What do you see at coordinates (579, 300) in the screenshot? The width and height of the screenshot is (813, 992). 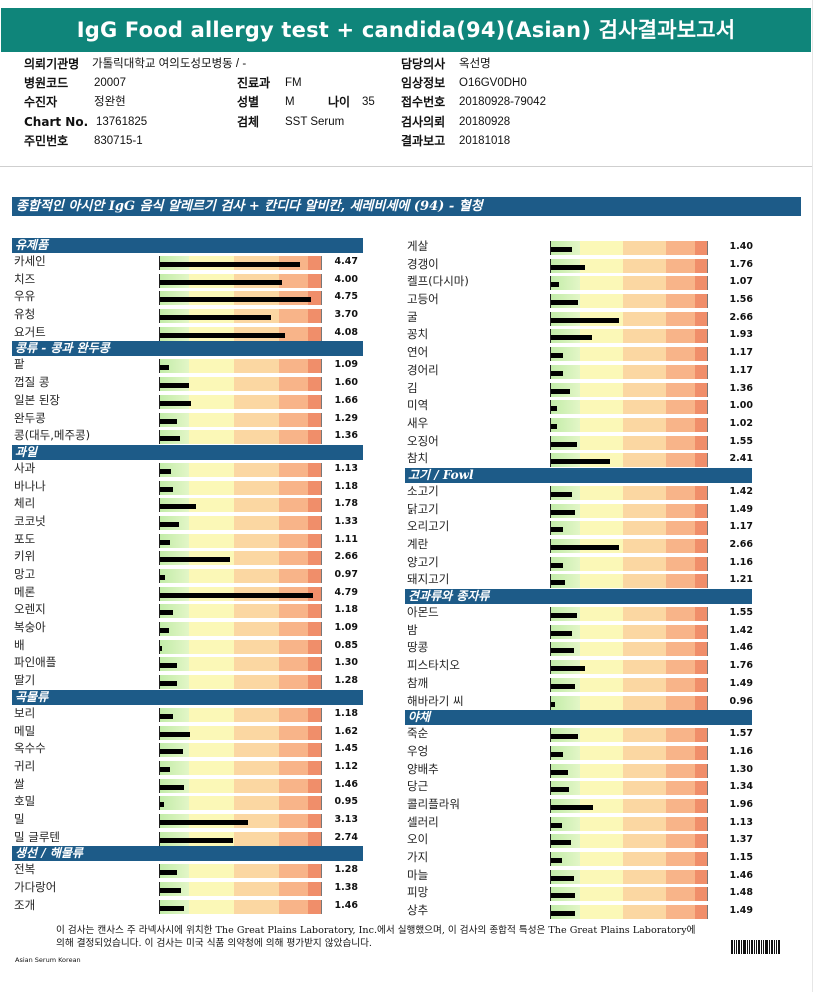 I see `result-row: 고등어 1.56` at bounding box center [579, 300].